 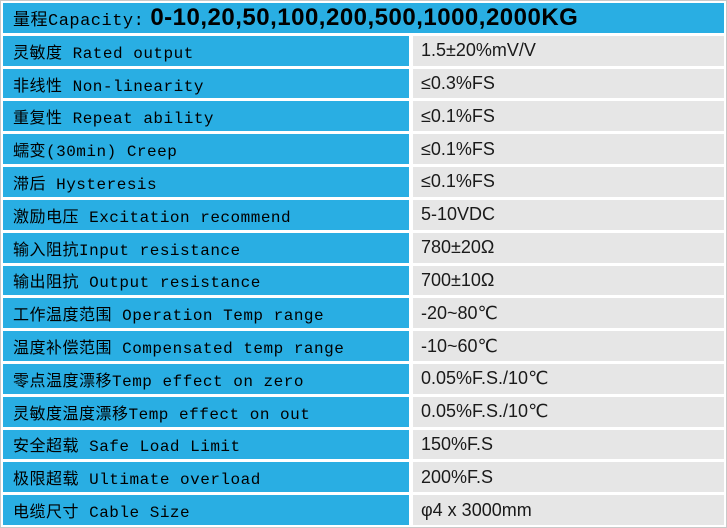 I want to click on table-row: 输出阻抗 Output resistance 700±10Ω, so click(x=363, y=280).